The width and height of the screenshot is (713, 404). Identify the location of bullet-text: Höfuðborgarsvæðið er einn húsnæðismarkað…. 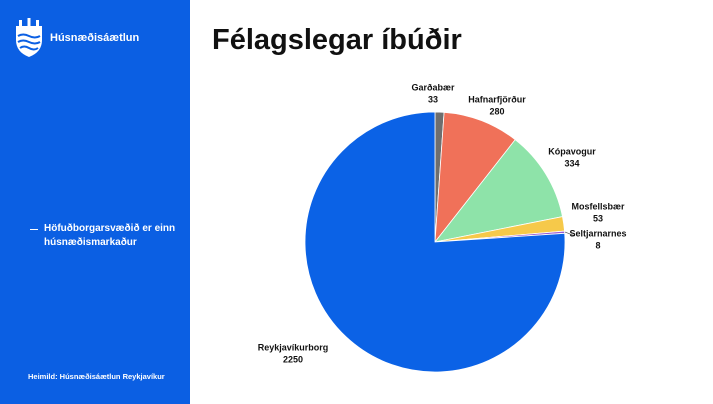
(112, 236).